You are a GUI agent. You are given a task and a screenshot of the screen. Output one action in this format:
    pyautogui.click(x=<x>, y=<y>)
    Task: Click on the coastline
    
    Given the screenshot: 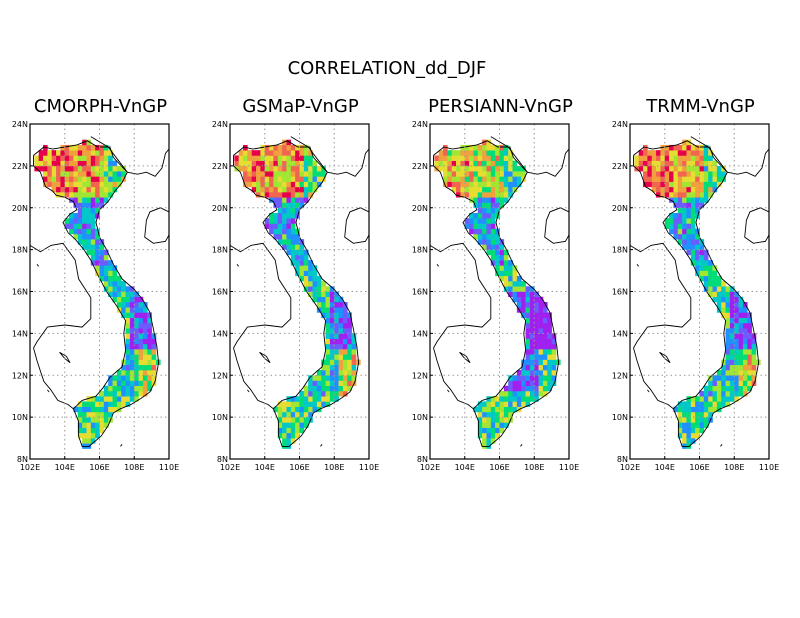 What is the action you would take?
    pyautogui.click(x=499, y=291)
    